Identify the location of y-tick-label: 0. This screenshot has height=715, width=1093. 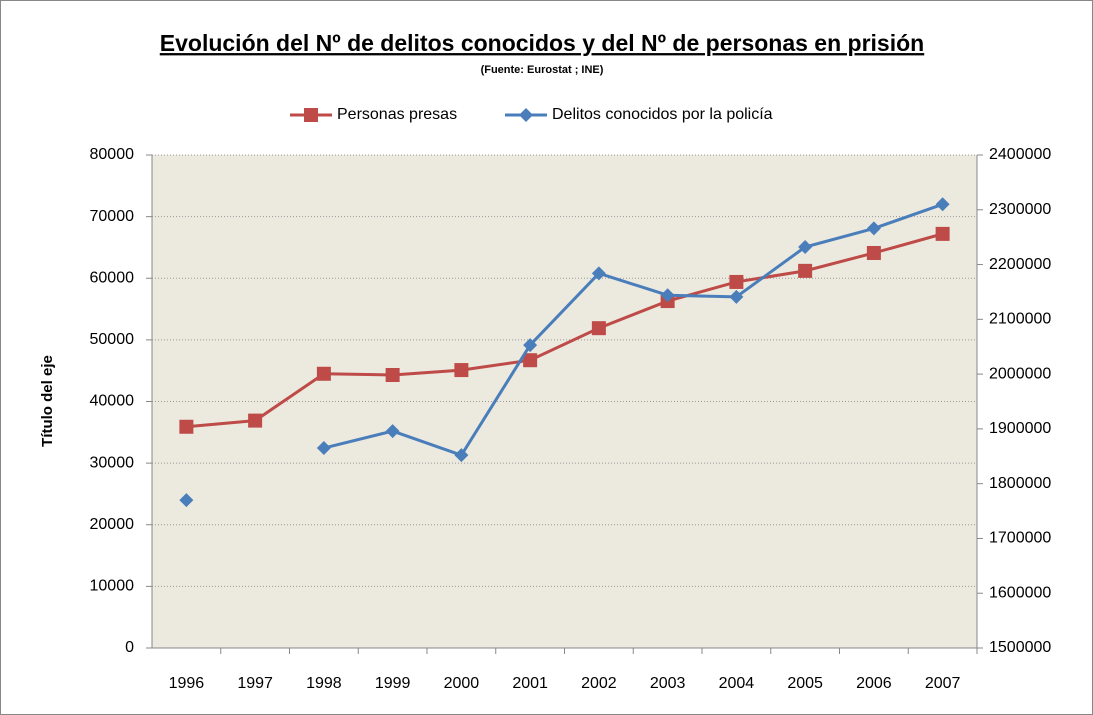
(129, 647).